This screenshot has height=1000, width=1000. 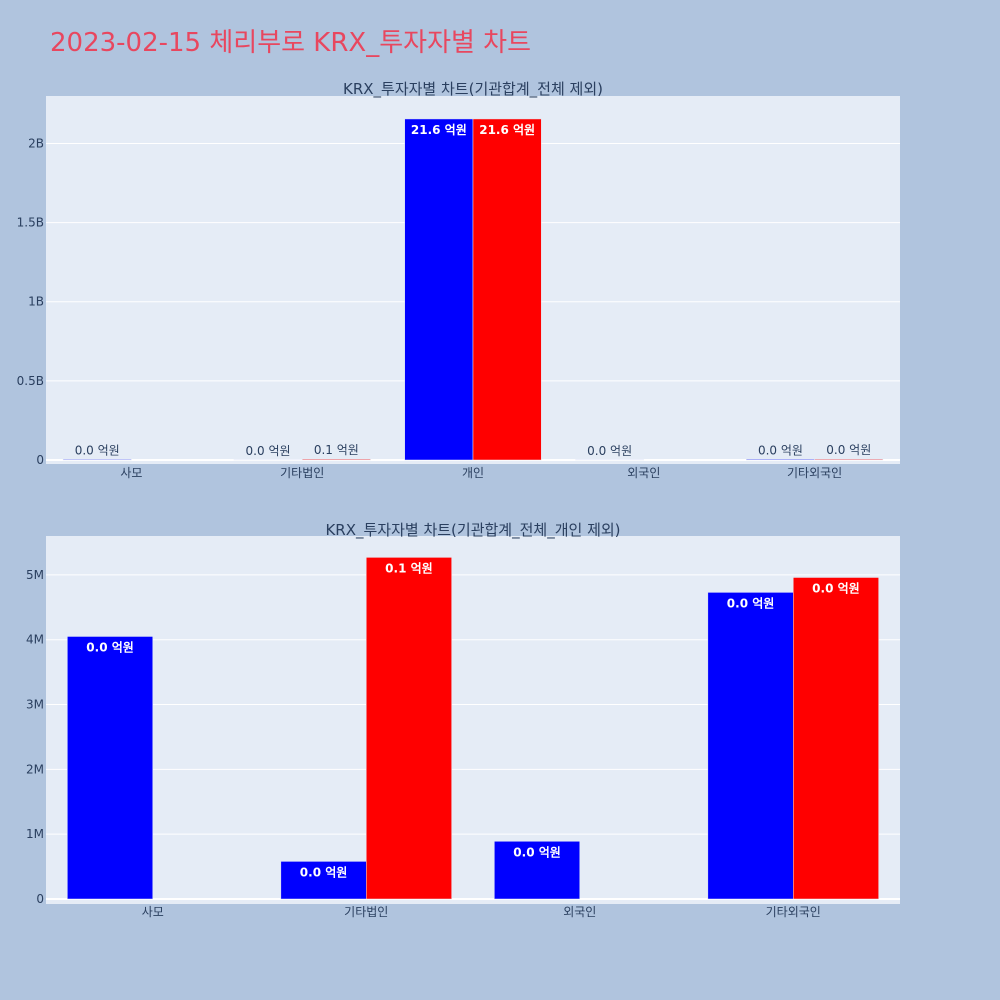 I want to click on y-tick-label: 4M, so click(x=35, y=640).